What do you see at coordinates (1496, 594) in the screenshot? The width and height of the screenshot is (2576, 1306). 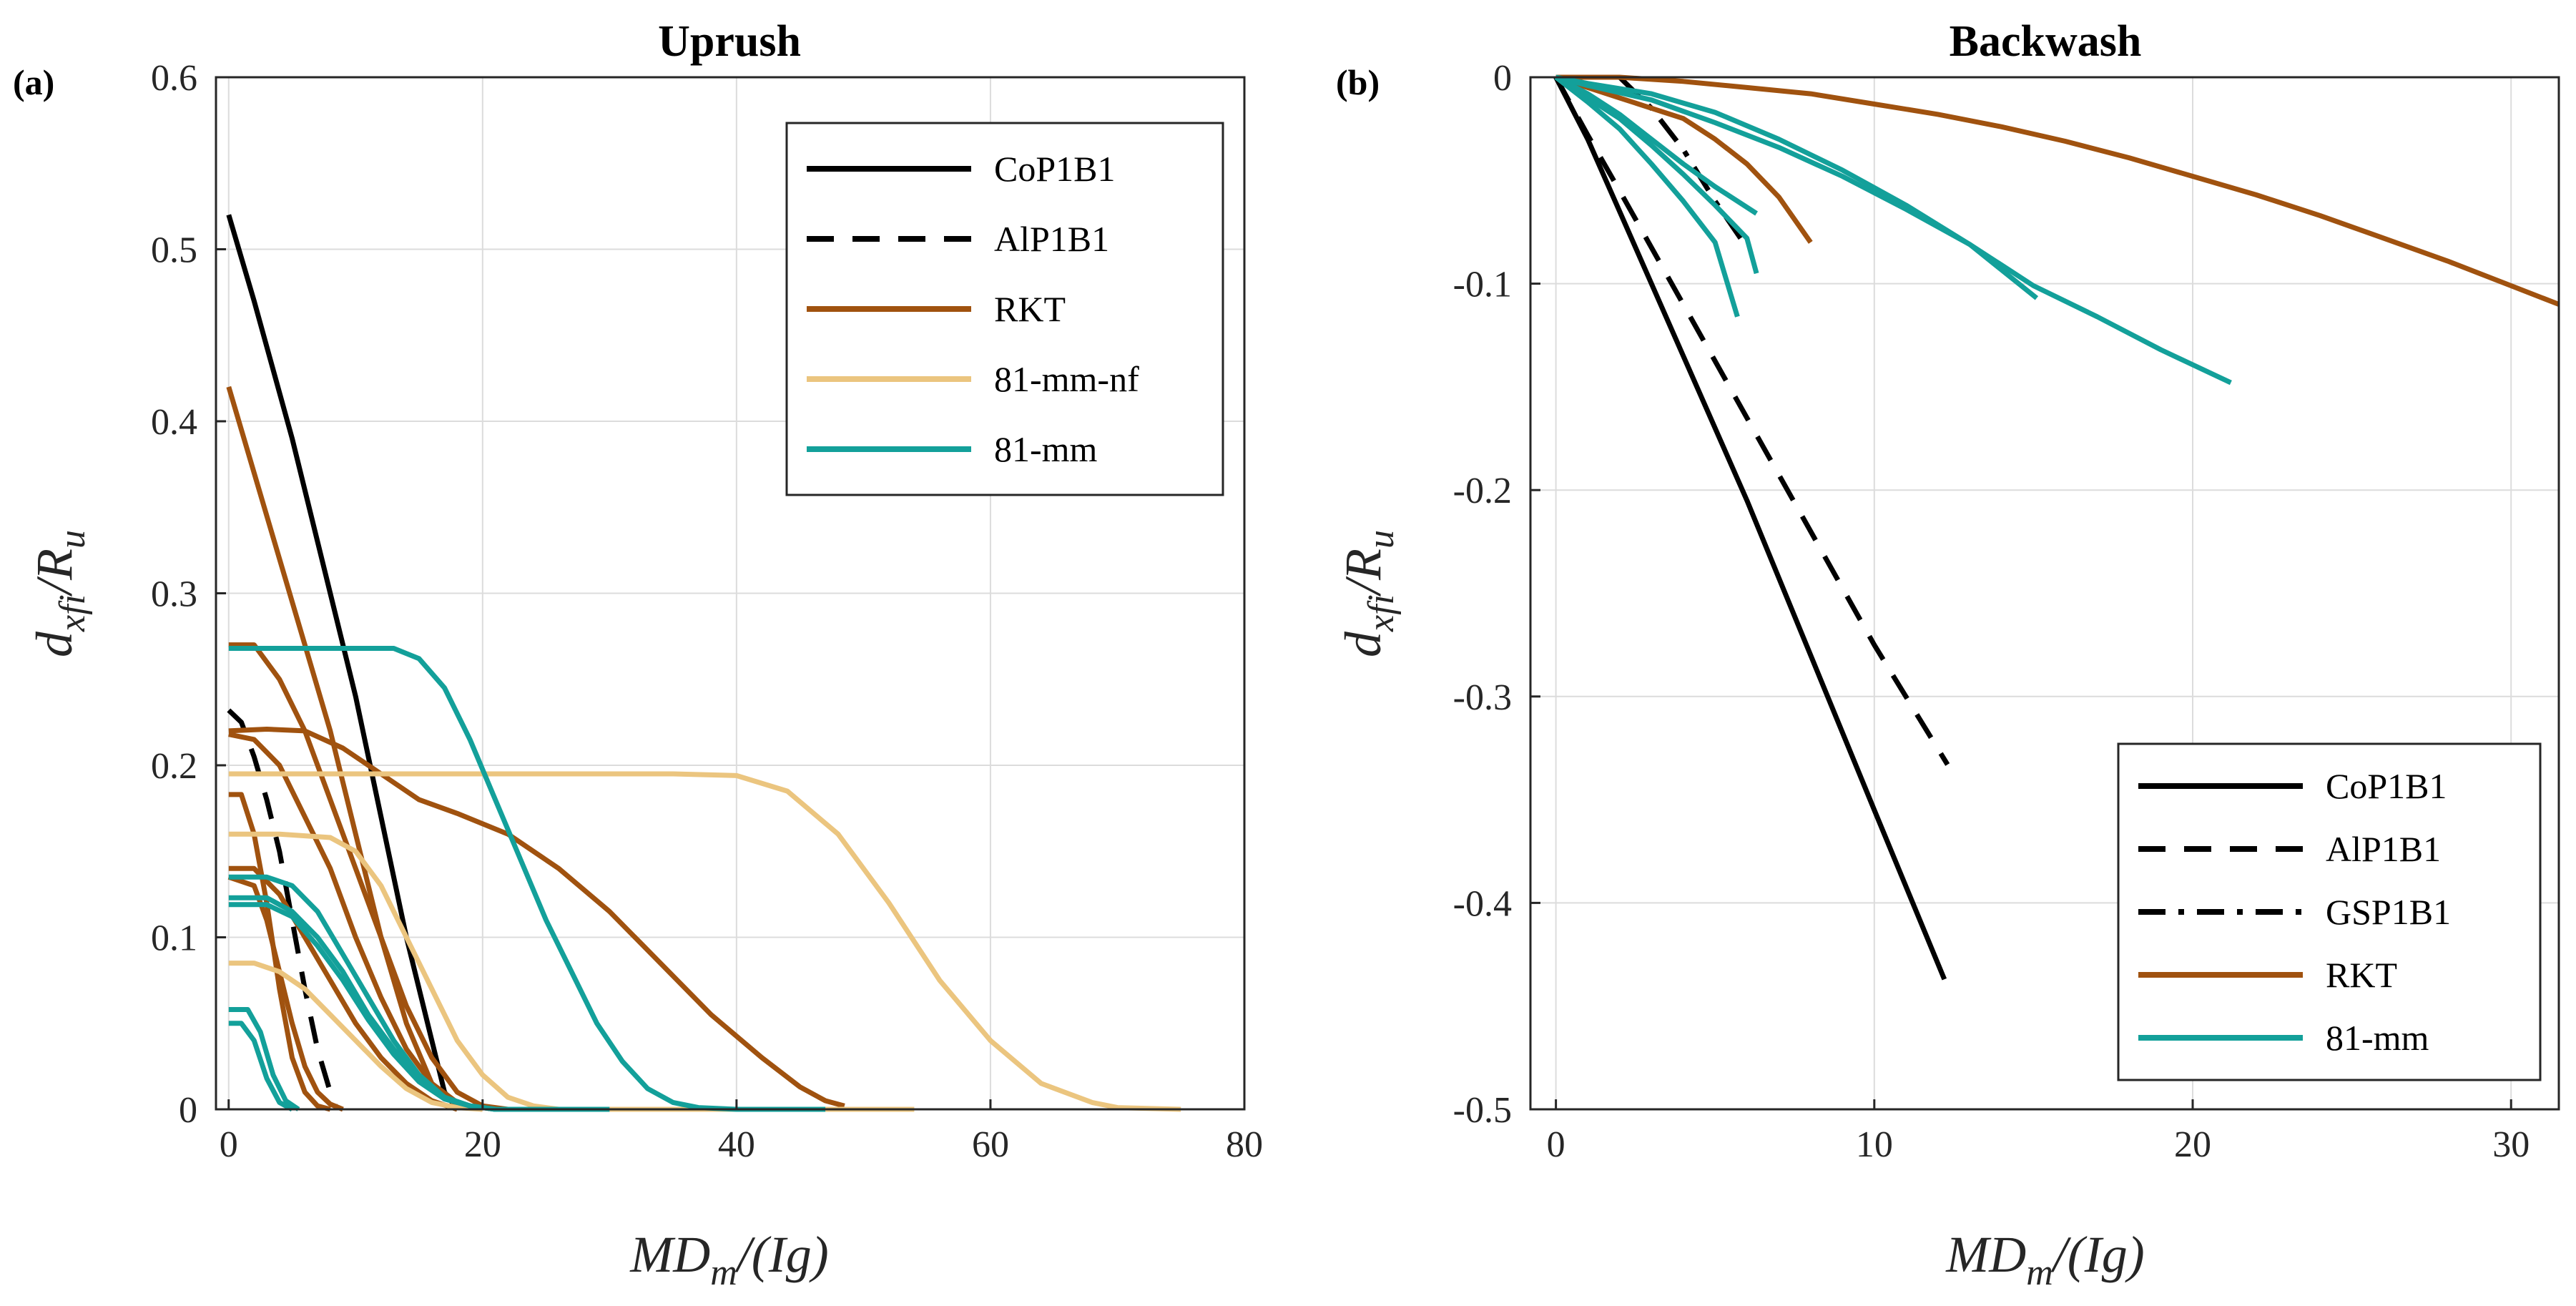 I see `y-ticks-b: -0.5 -0.4 -0.3 -0.2 -0.1 0` at bounding box center [1496, 594].